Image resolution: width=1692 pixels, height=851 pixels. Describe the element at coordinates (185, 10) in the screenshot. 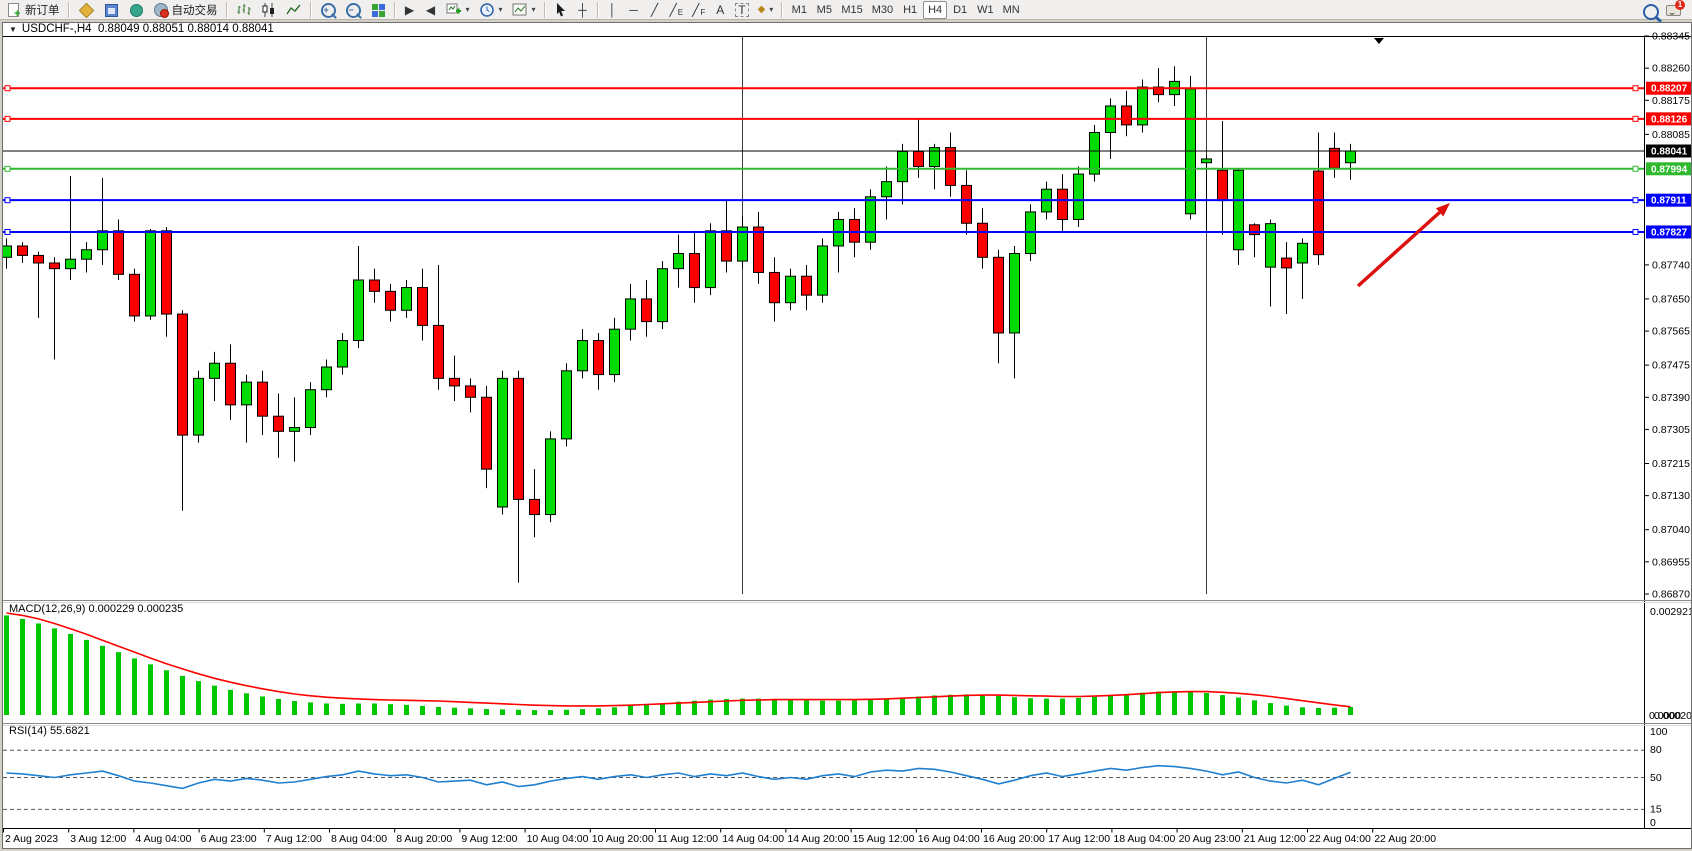

I see `autotrading-button: 自动交易` at that location.